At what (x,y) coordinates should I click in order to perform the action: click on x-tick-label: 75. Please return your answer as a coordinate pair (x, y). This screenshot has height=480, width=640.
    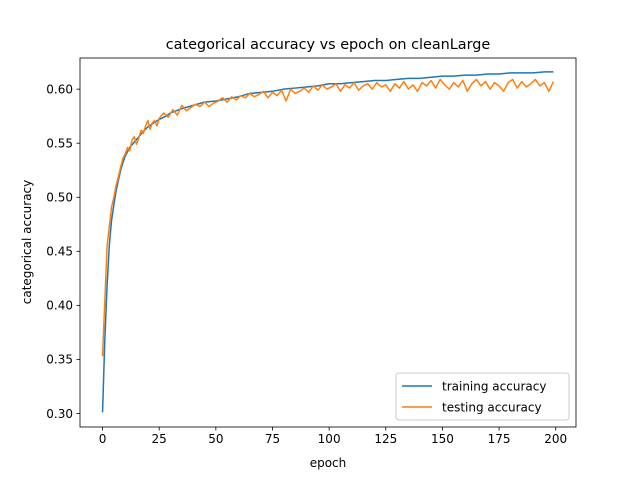
    Looking at the image, I should click on (272, 439).